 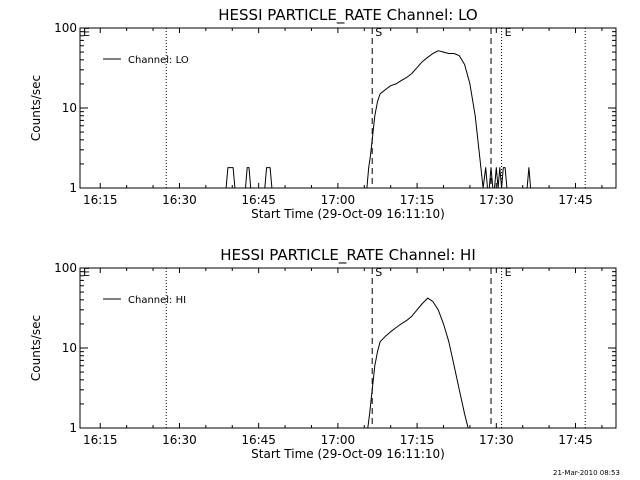 What do you see at coordinates (348, 255) in the screenshot?
I see `chart-title-hi: HESSI PARTICLE_RATE Channel: HI` at bounding box center [348, 255].